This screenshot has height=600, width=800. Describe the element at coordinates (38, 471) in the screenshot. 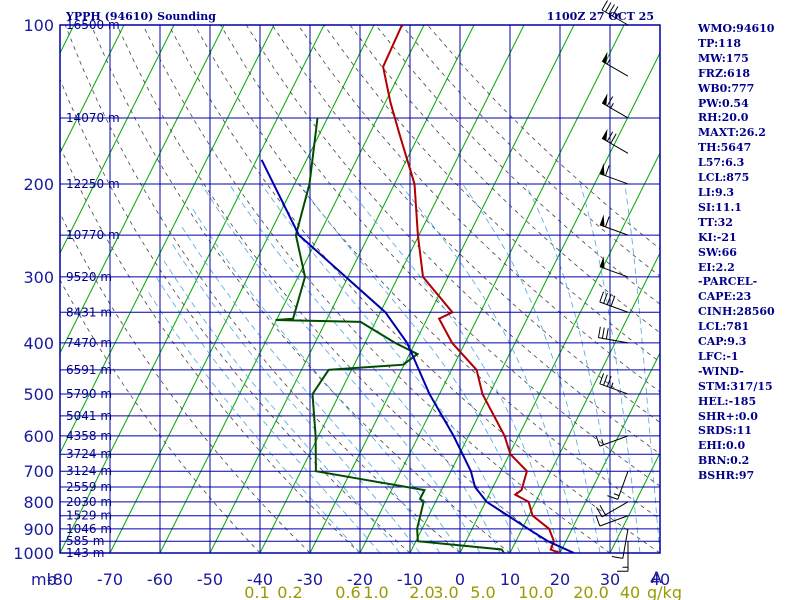

I see `pressure-tick-label: 700` at that location.